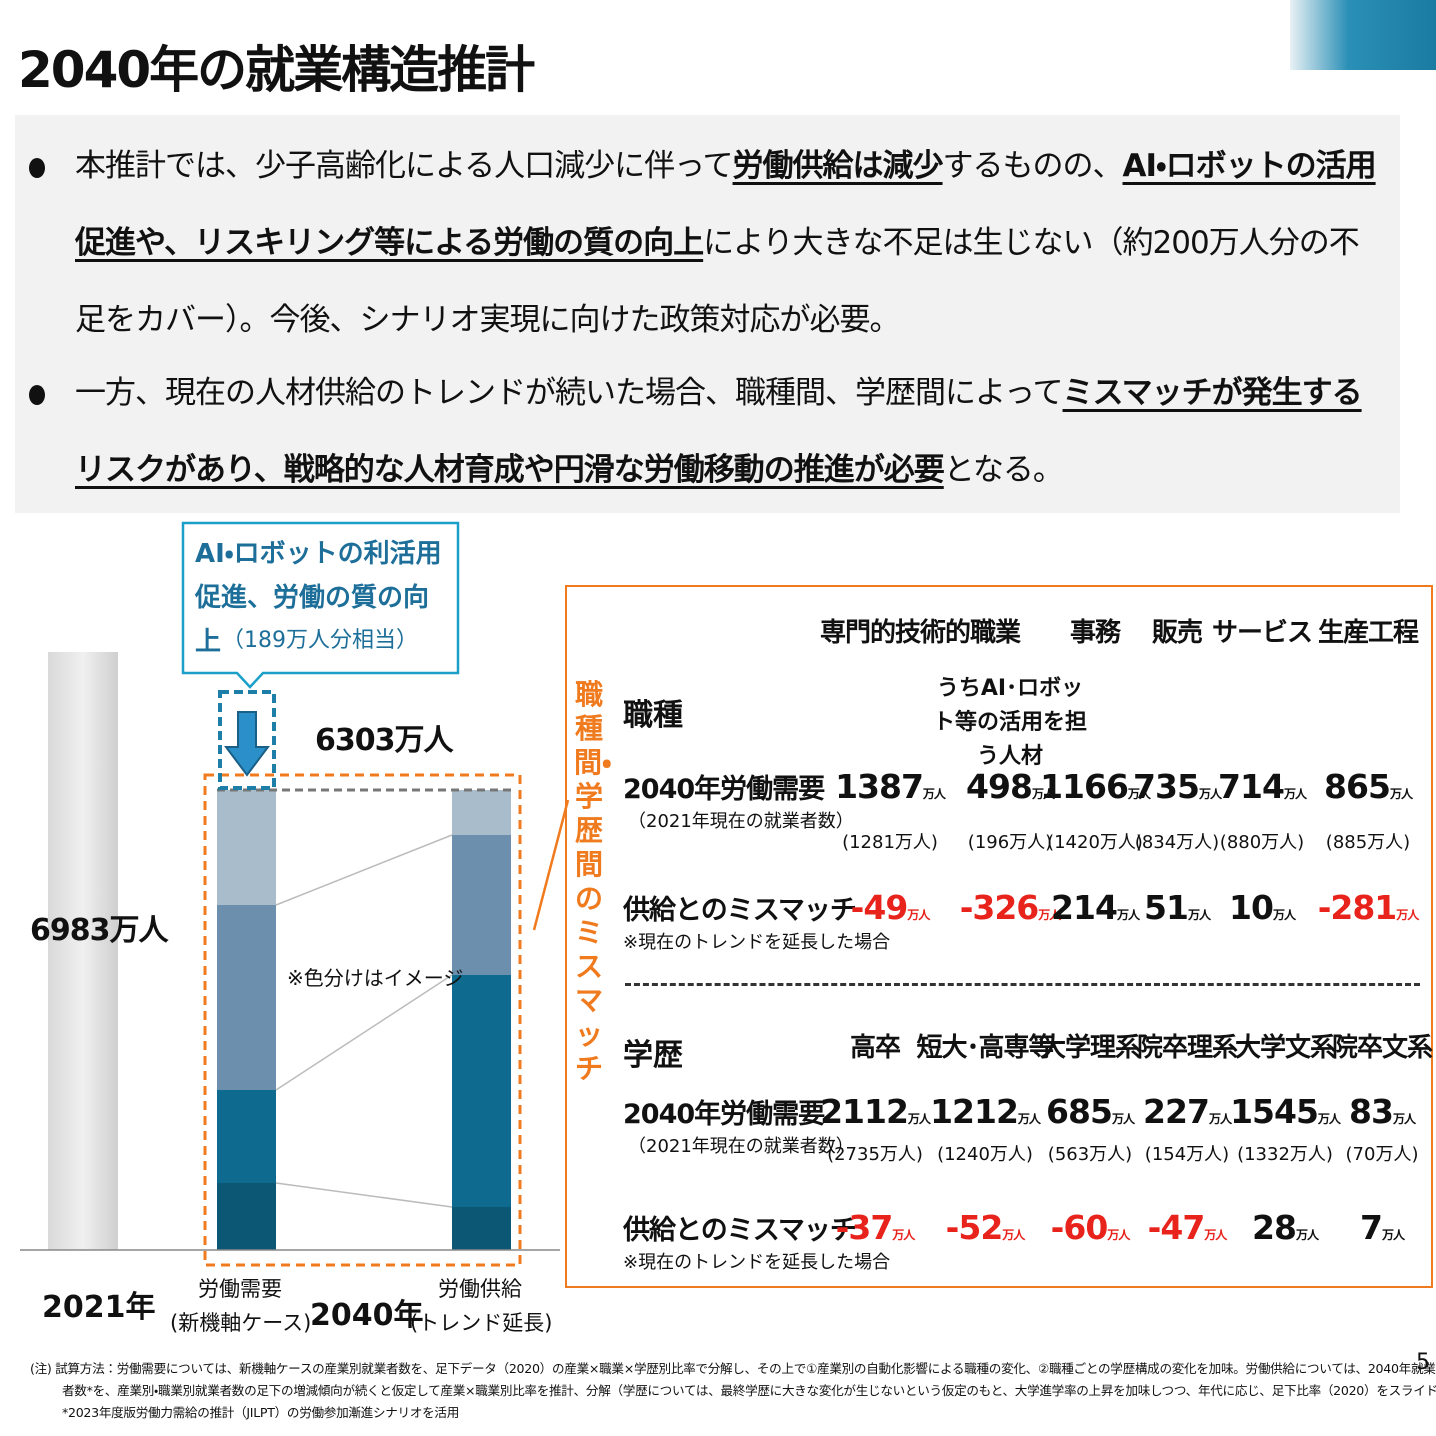  Describe the element at coordinates (999, 907) in the screenshot. I see `value: -326` at that location.